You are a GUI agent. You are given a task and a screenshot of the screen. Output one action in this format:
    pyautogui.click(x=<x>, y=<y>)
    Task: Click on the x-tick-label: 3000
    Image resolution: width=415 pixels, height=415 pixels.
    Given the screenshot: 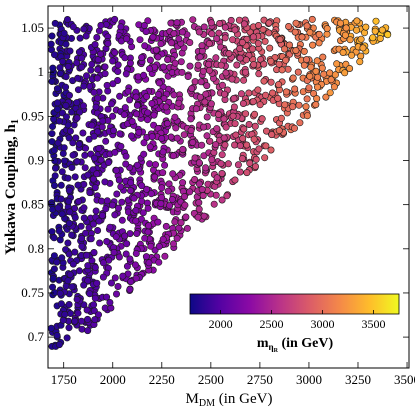 What is the action you would take?
    pyautogui.click(x=309, y=379)
    